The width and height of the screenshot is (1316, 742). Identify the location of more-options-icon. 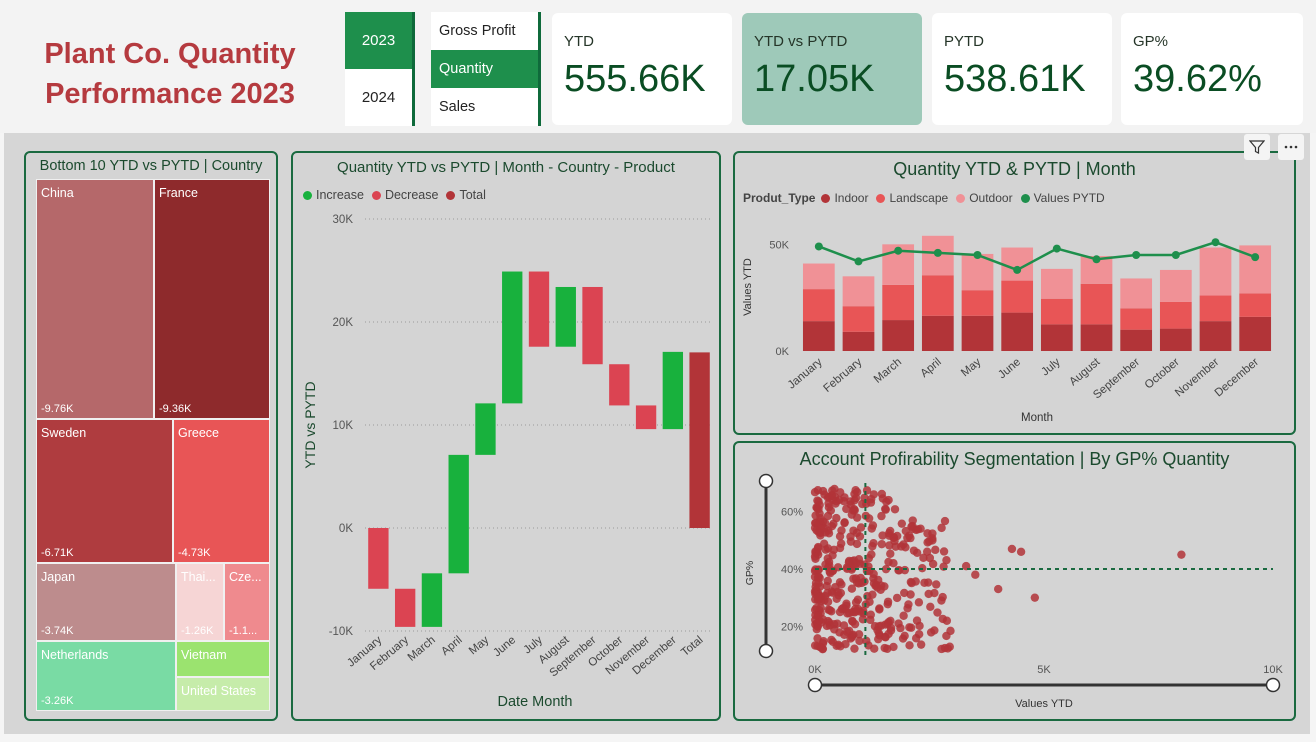
(1291, 147).